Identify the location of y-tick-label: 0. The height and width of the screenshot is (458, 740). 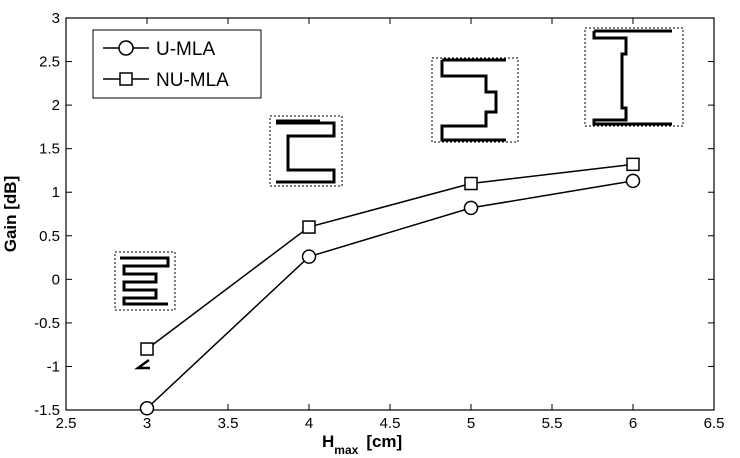
(56, 279).